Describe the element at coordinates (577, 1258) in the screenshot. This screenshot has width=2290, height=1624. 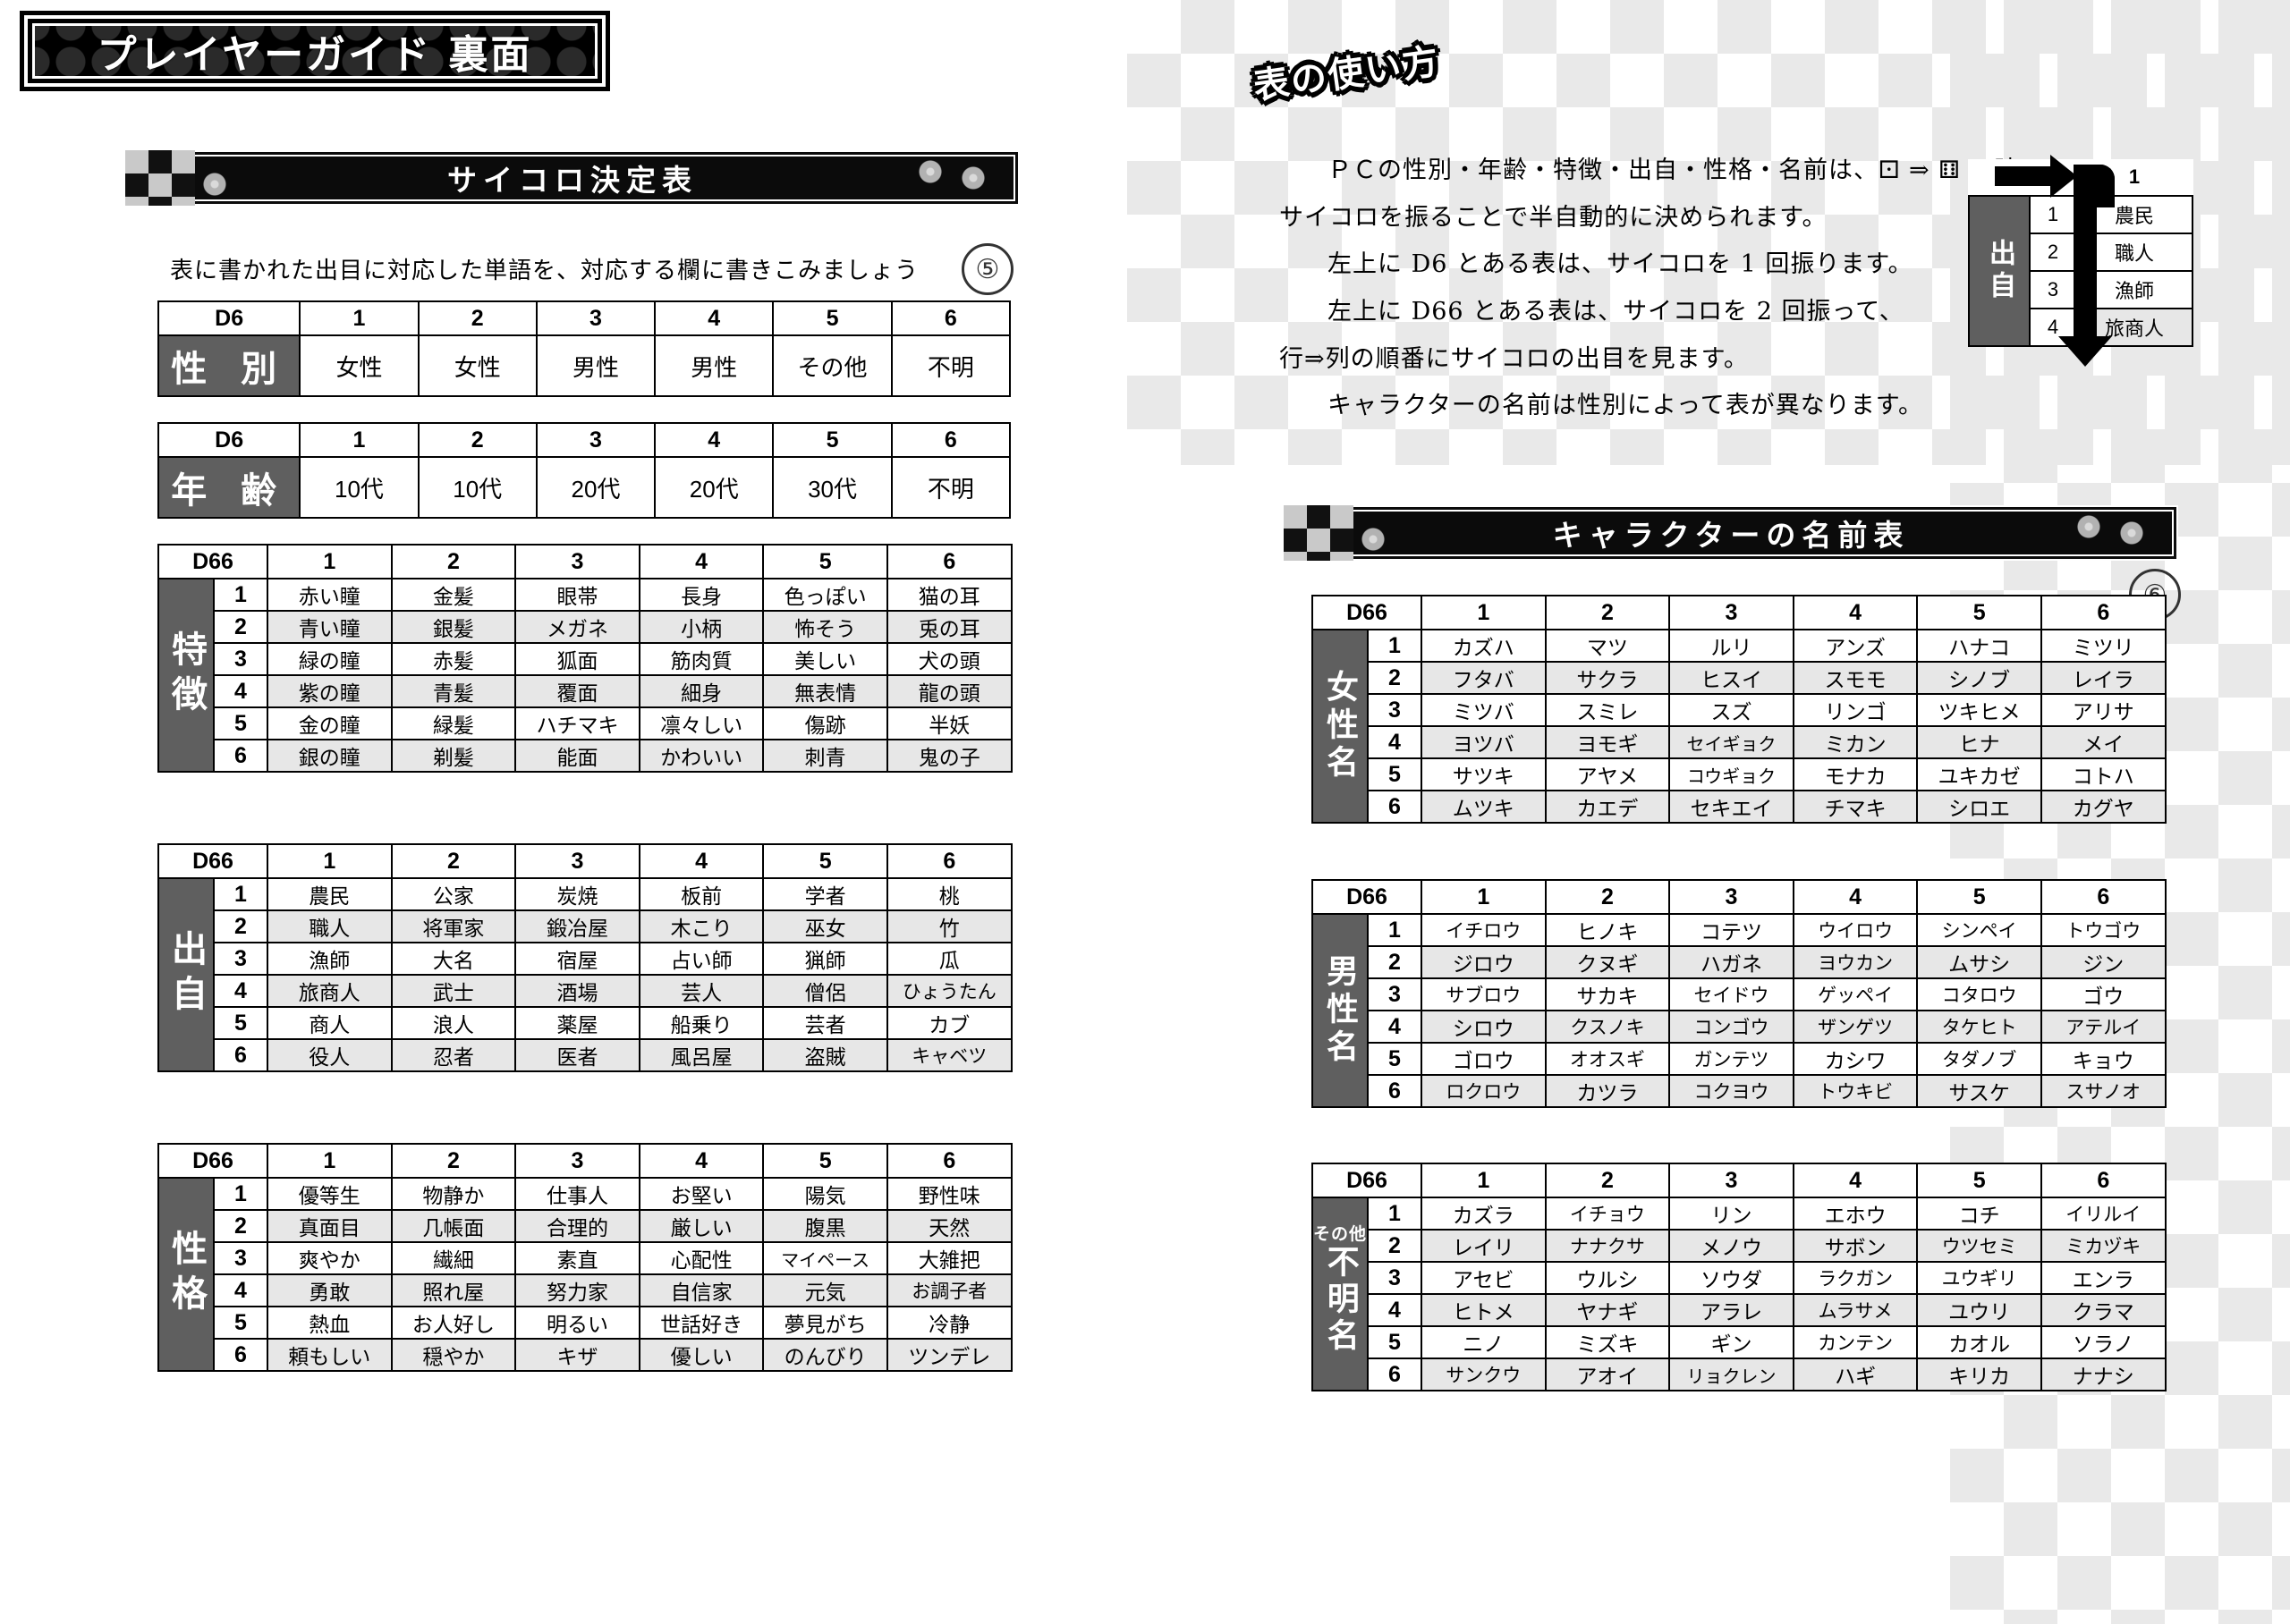
I see `personality-cell-3-3: 素直` at that location.